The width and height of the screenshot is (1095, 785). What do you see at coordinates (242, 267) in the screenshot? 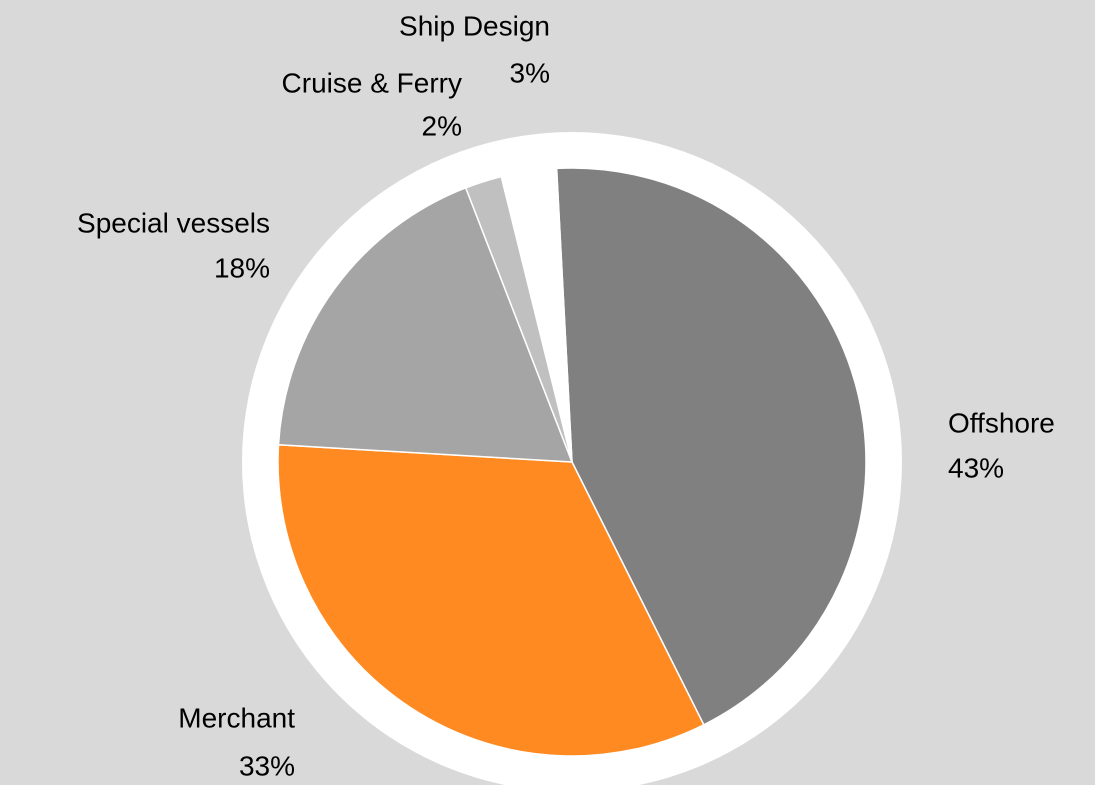
I see `slice-value-label: 18%` at bounding box center [242, 267].